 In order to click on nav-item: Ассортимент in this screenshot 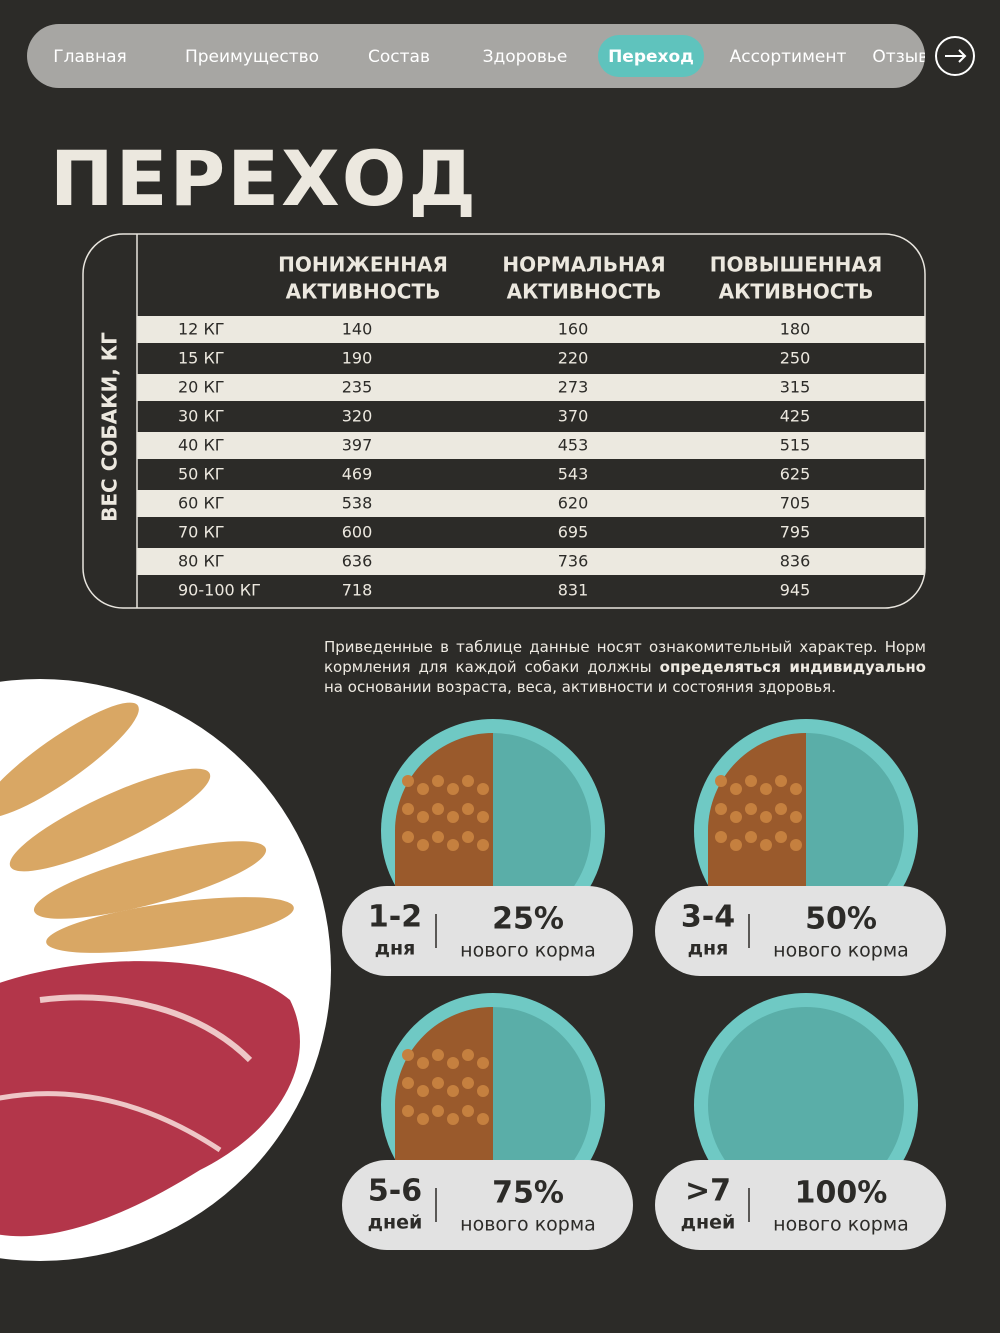, I will do `click(788, 57)`.